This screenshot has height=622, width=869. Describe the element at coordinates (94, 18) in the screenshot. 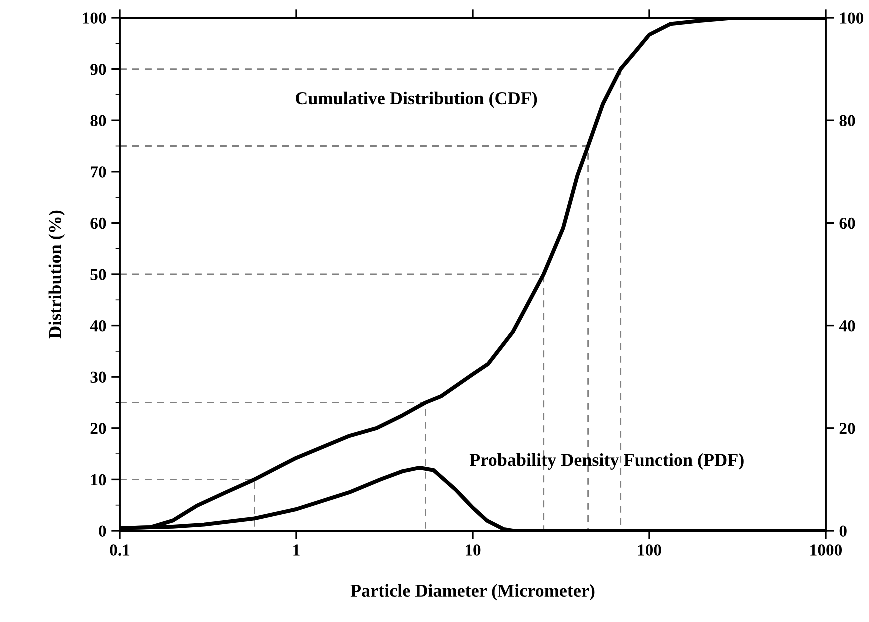

I see `y-tick-label: 100` at that location.